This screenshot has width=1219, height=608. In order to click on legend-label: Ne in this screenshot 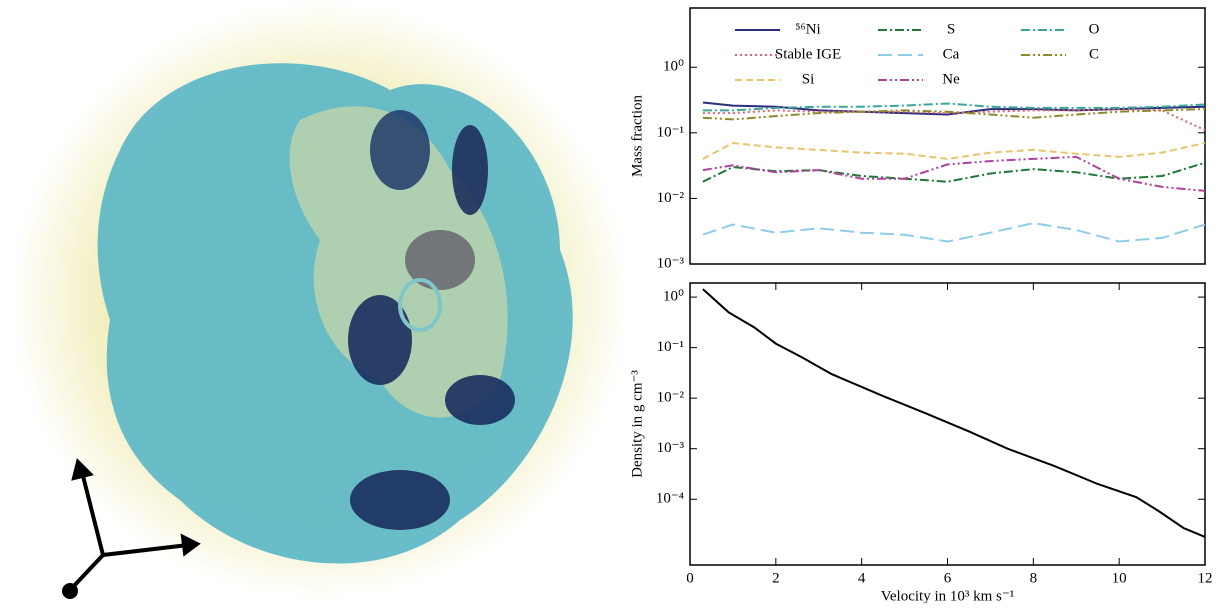, I will do `click(951, 79)`.